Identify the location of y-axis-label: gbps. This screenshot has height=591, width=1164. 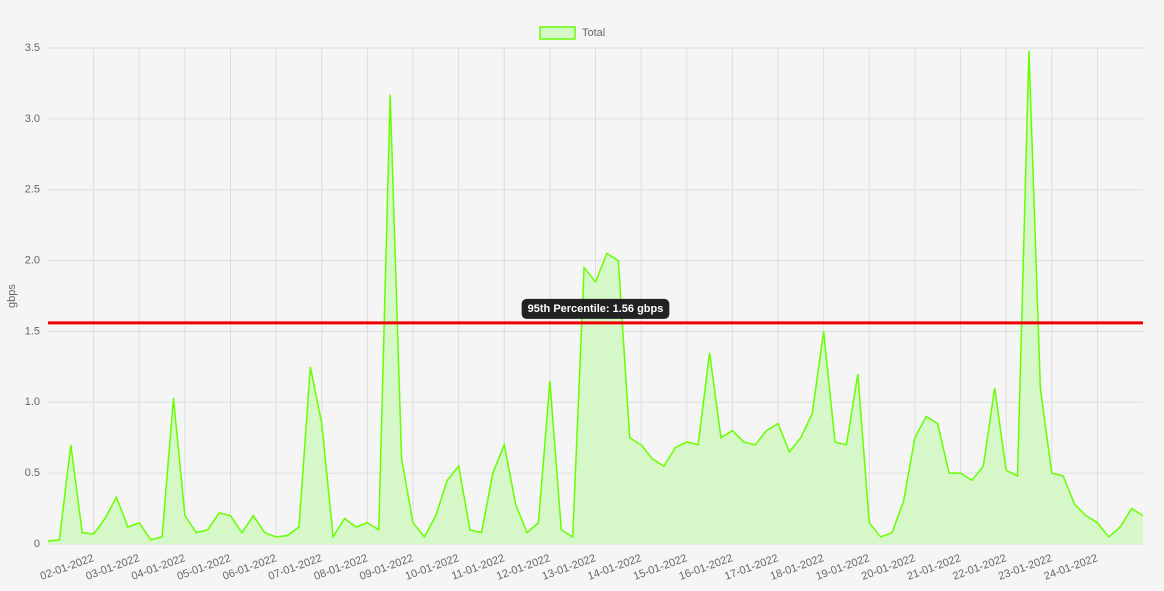
(12, 296).